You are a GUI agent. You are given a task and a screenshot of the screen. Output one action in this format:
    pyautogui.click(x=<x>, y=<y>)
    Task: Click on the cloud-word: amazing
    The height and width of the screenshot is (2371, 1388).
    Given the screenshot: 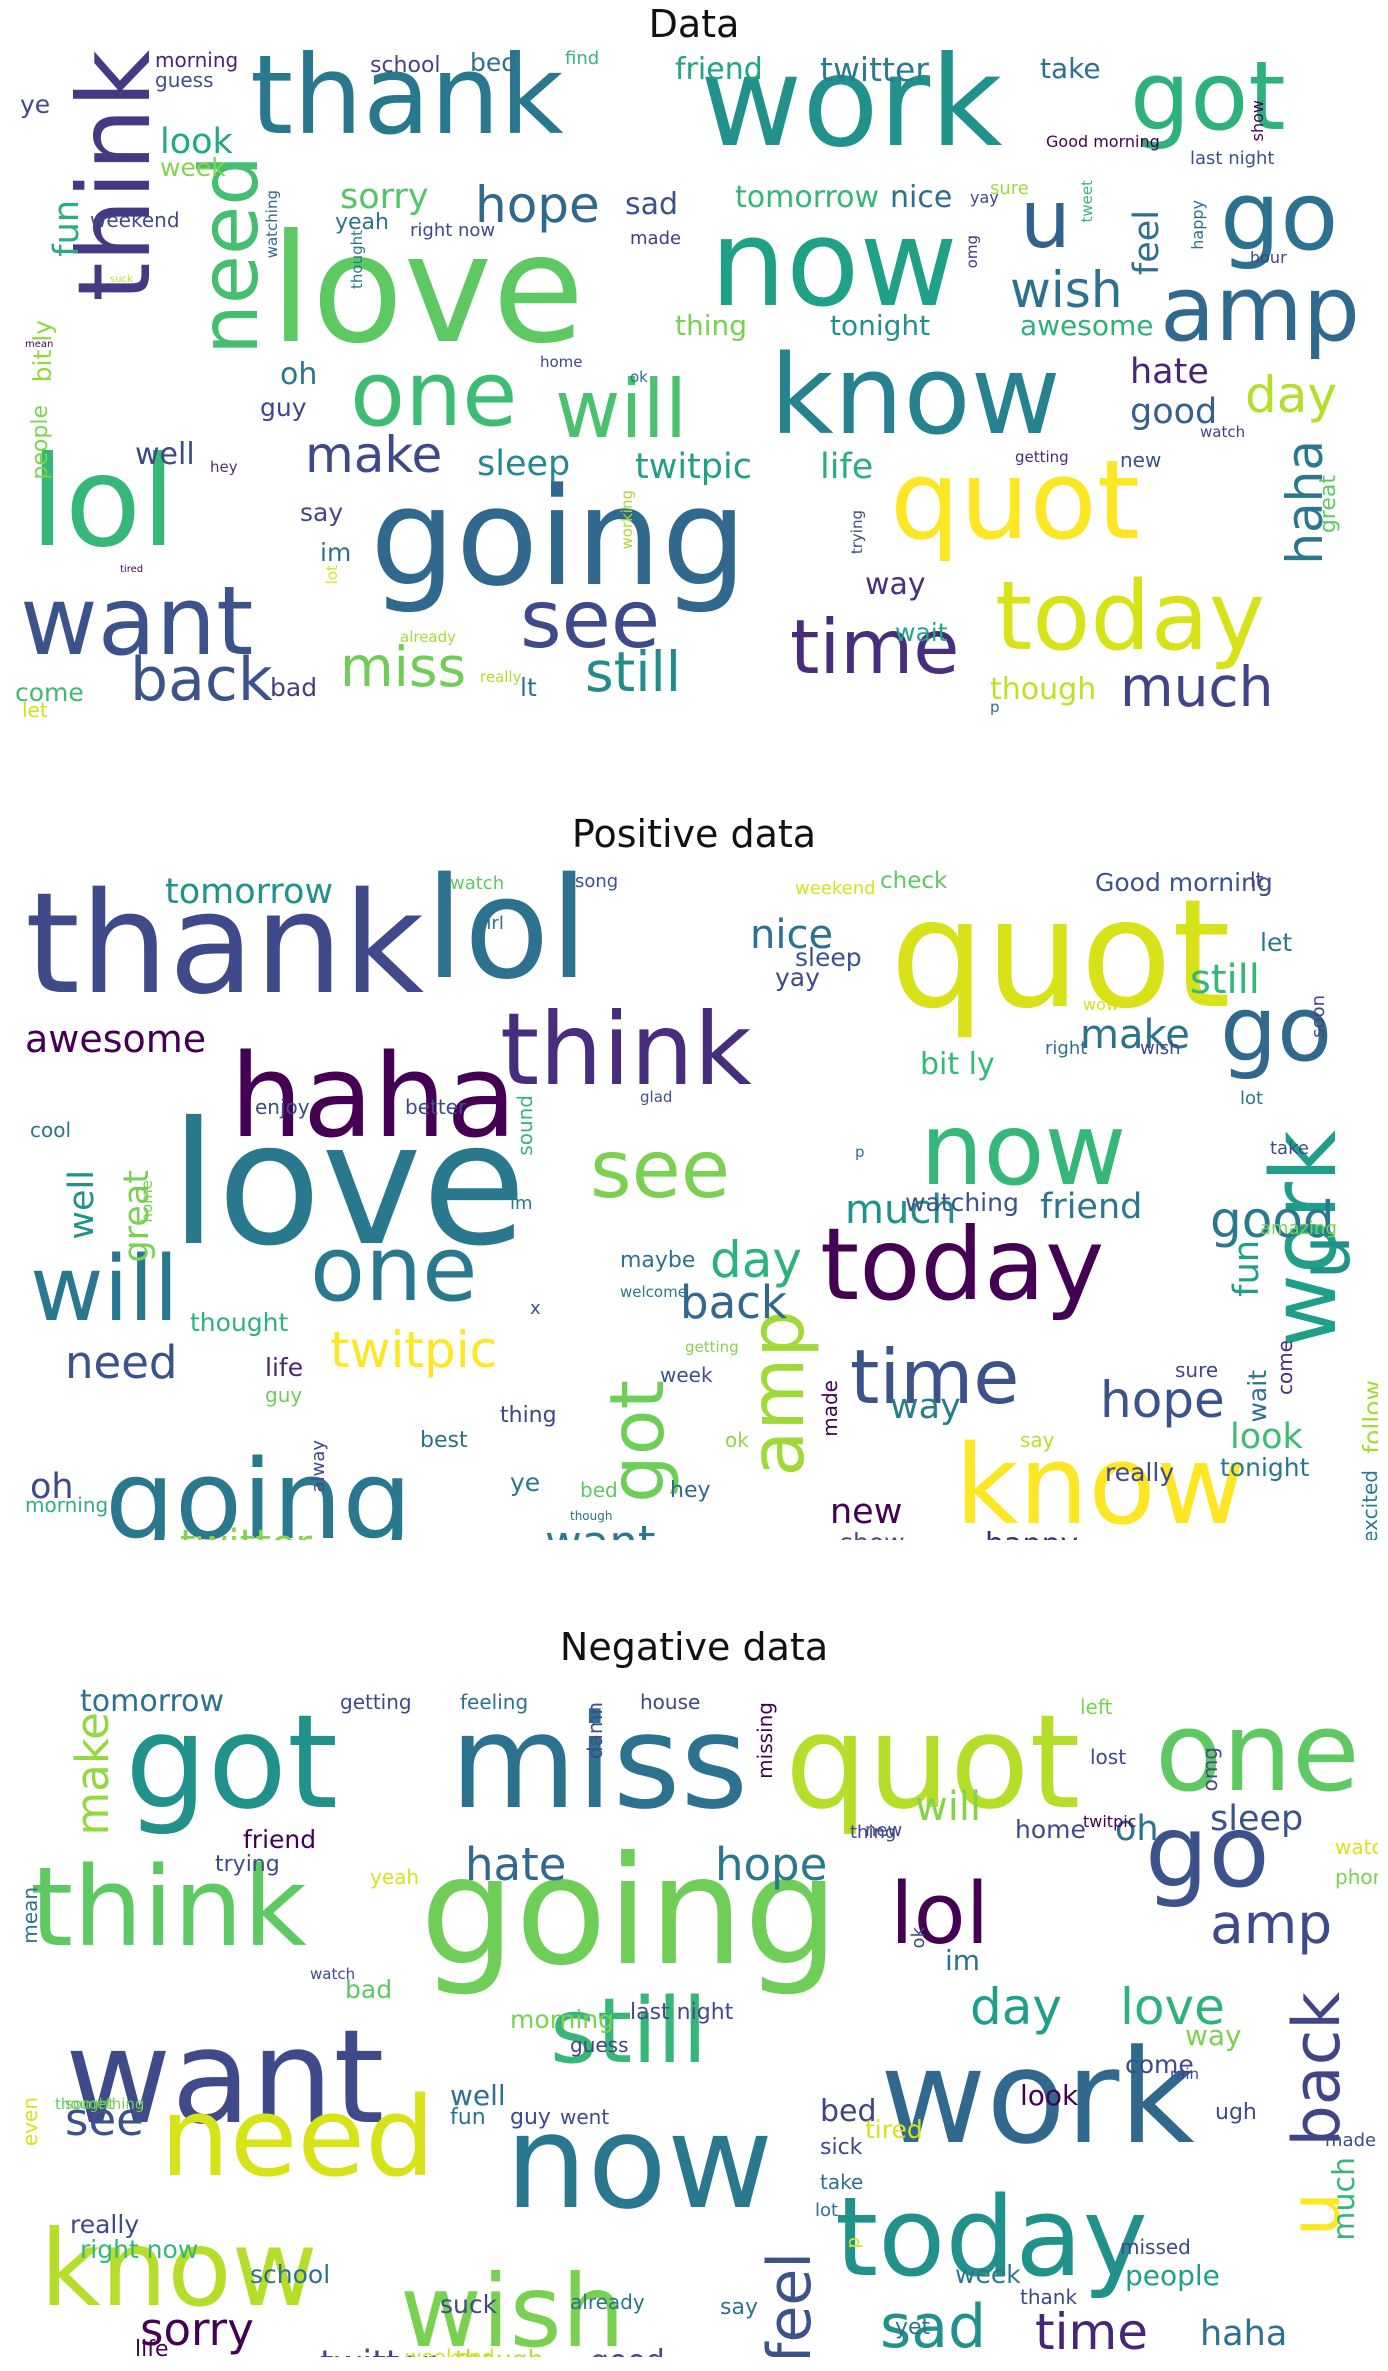 What is the action you would take?
    pyautogui.click(x=1298, y=1228)
    